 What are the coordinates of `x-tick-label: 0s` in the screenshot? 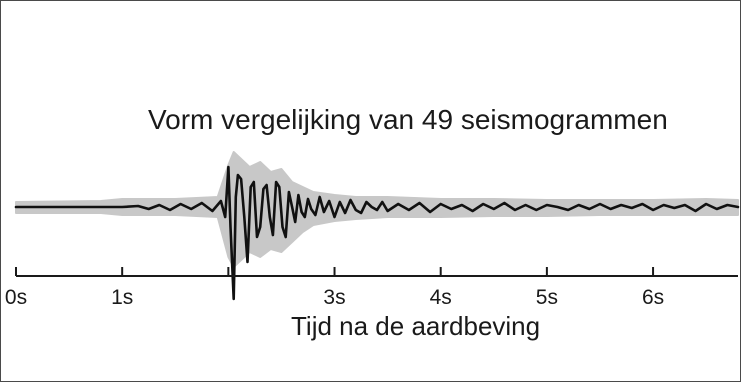 It's located at (16, 297).